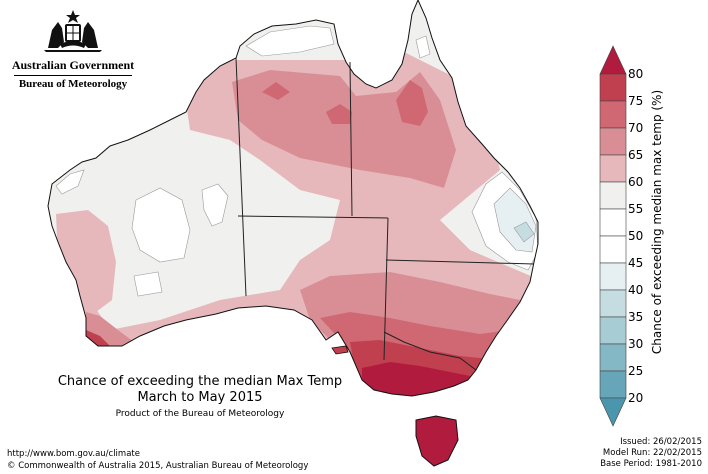 The width and height of the screenshot is (708, 474). I want to click on base-period: Base Period: 1981-2010, so click(651, 464).